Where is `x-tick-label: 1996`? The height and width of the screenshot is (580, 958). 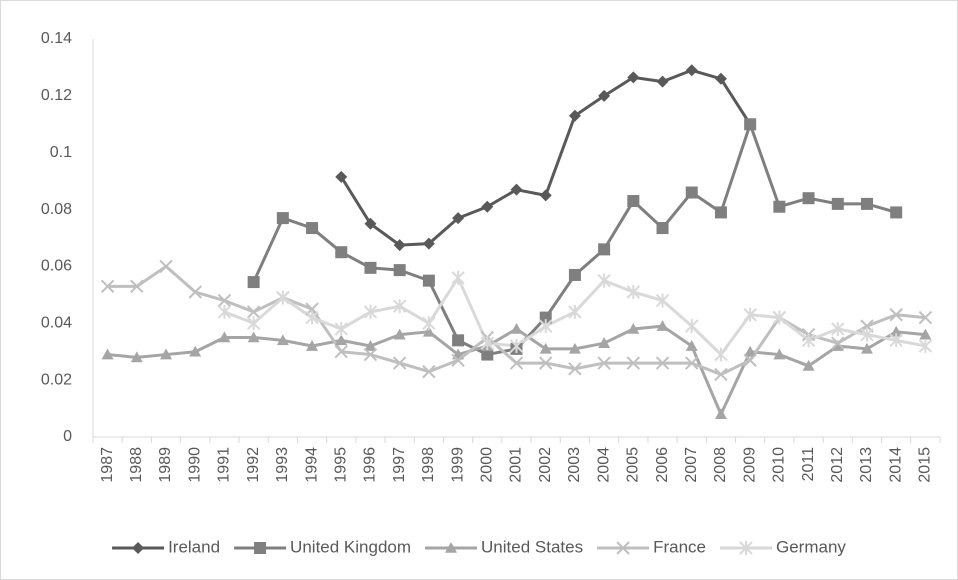 x-tick-label: 1996 is located at coordinates (370, 465).